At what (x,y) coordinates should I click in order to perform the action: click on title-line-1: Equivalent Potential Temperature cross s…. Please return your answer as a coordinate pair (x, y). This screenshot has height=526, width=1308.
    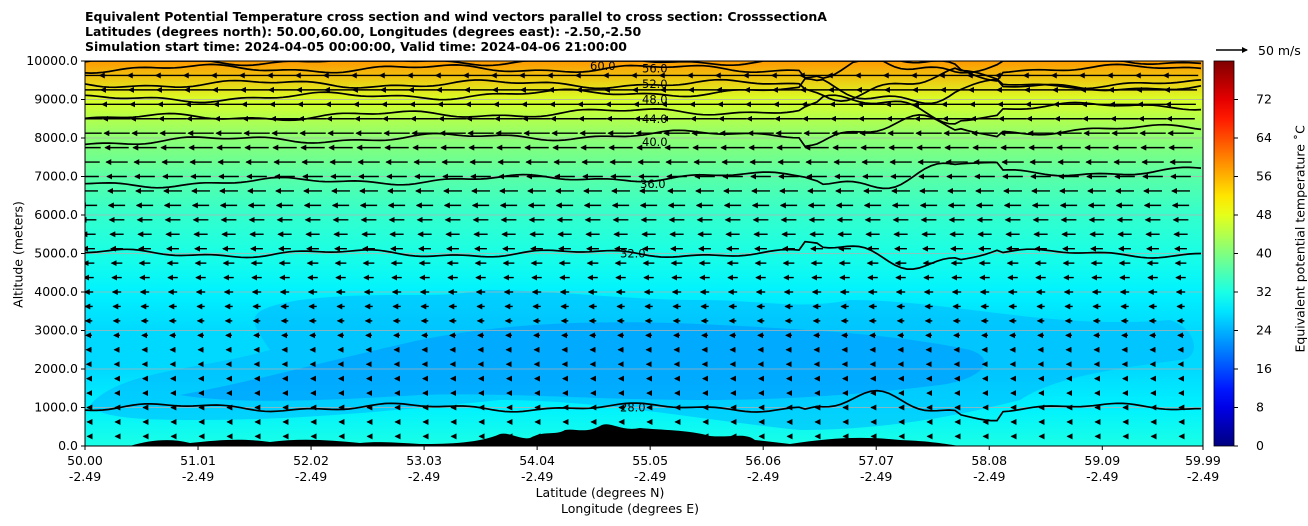
    Looking at the image, I should click on (456, 16).